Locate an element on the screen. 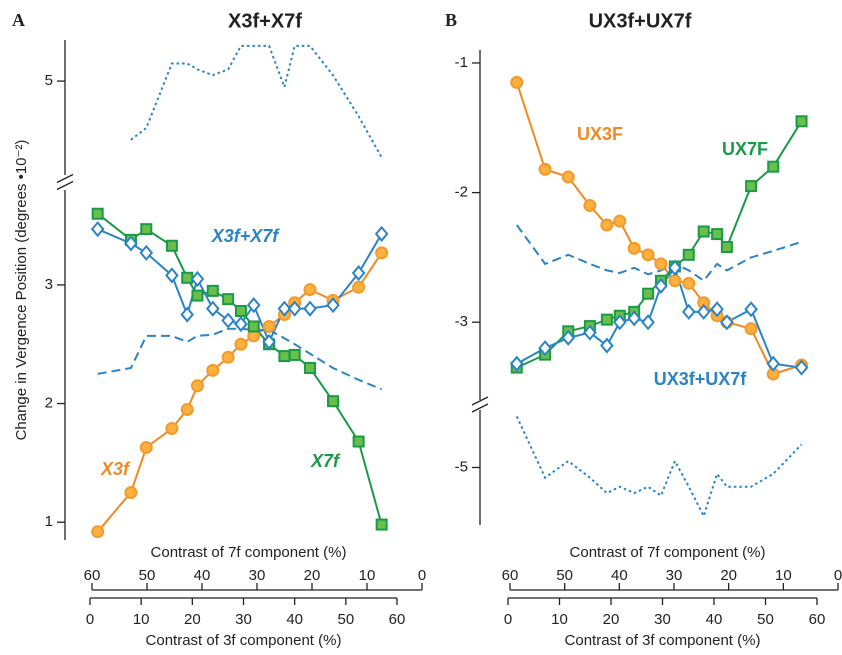 The image size is (842, 655). x2-tick-label: 20 is located at coordinates (728, 575).